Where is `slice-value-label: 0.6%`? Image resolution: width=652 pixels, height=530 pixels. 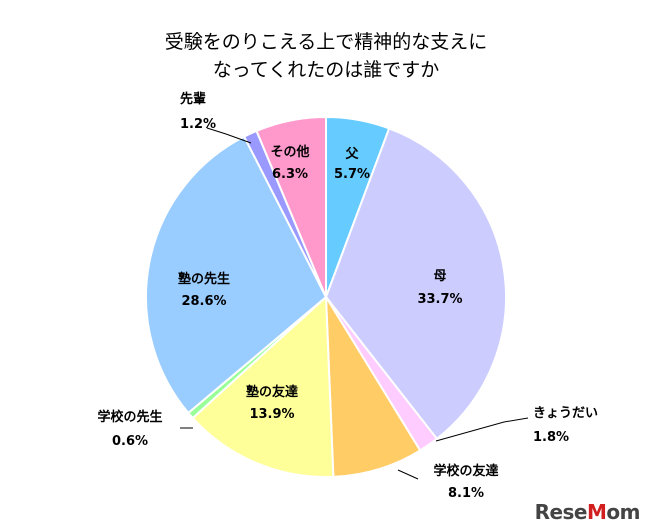
slice-value-label: 0.6% is located at coordinates (130, 441).